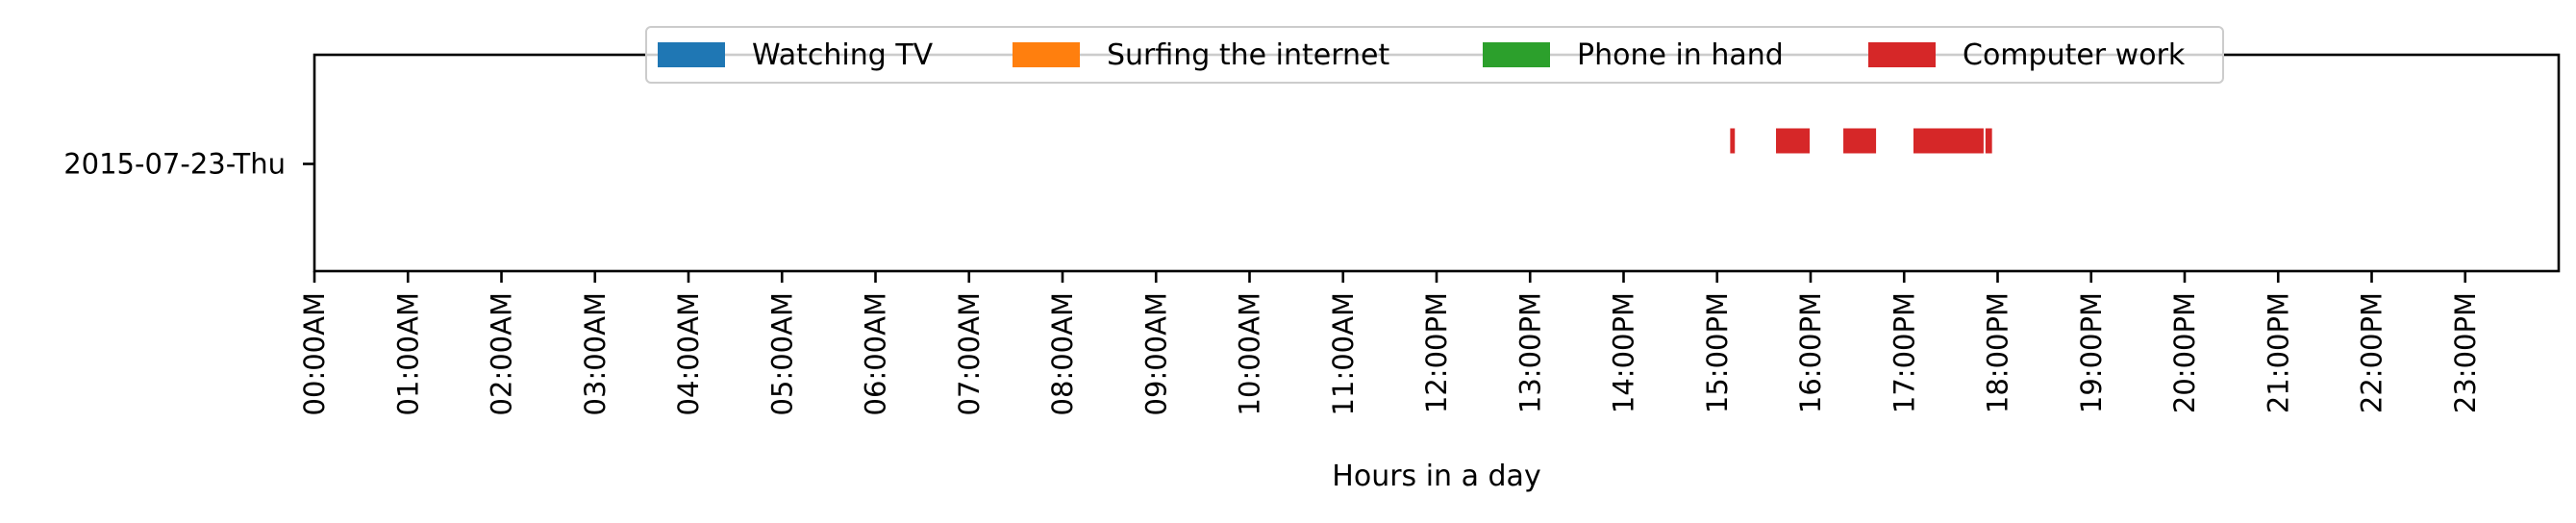  I want to click on legend-entry: Computer work, so click(2027, 55).